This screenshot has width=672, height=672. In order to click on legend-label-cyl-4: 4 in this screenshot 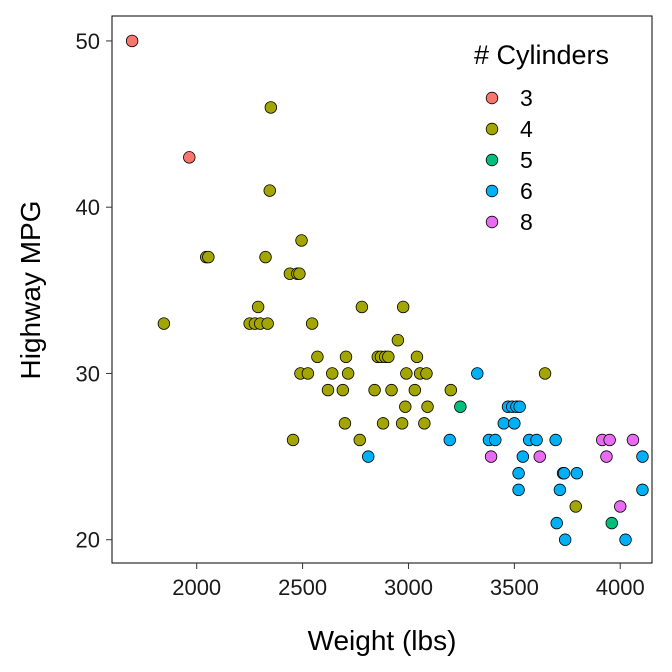, I will do `click(526, 129)`.